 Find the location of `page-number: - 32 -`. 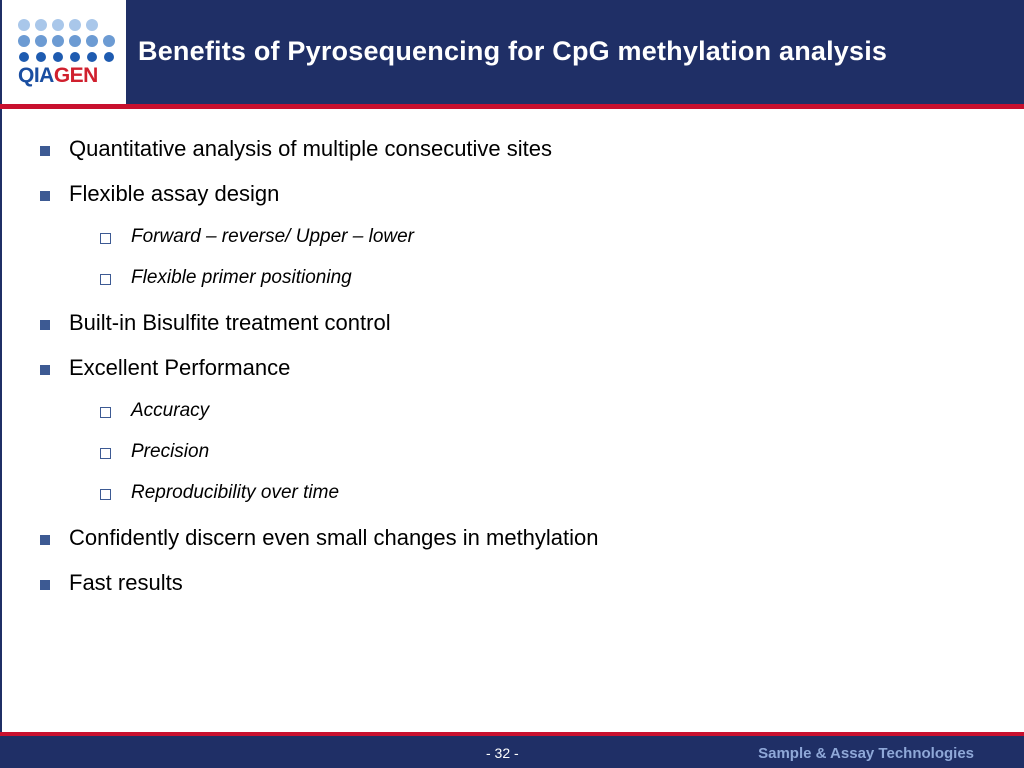

page-number: - 32 - is located at coordinates (502, 753).